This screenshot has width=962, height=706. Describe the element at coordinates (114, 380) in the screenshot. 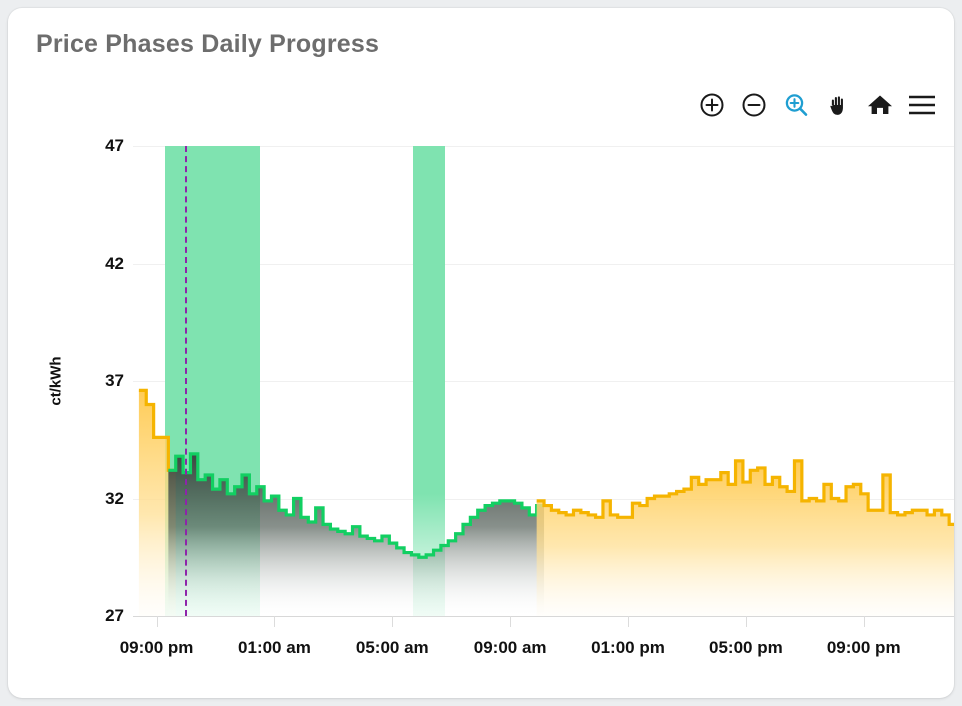

I see `y-axis-tick-label: 37` at that location.